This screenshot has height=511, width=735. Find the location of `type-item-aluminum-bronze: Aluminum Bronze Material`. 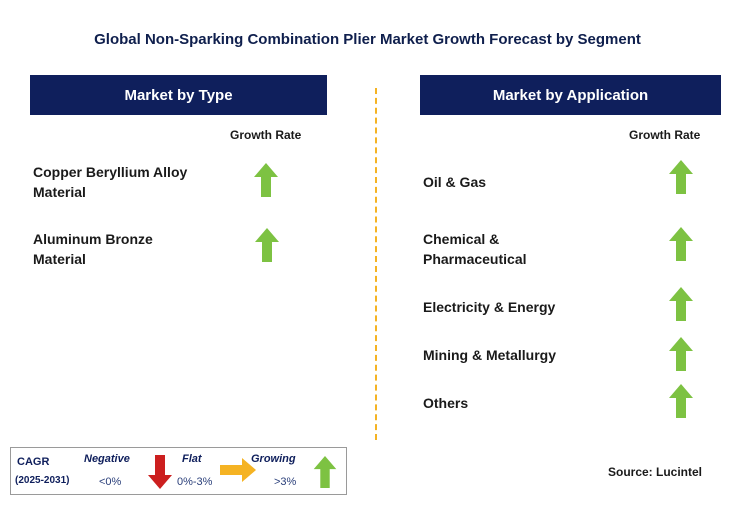

type-item-aluminum-bronze: Aluminum Bronze Material is located at coordinates (93, 249).